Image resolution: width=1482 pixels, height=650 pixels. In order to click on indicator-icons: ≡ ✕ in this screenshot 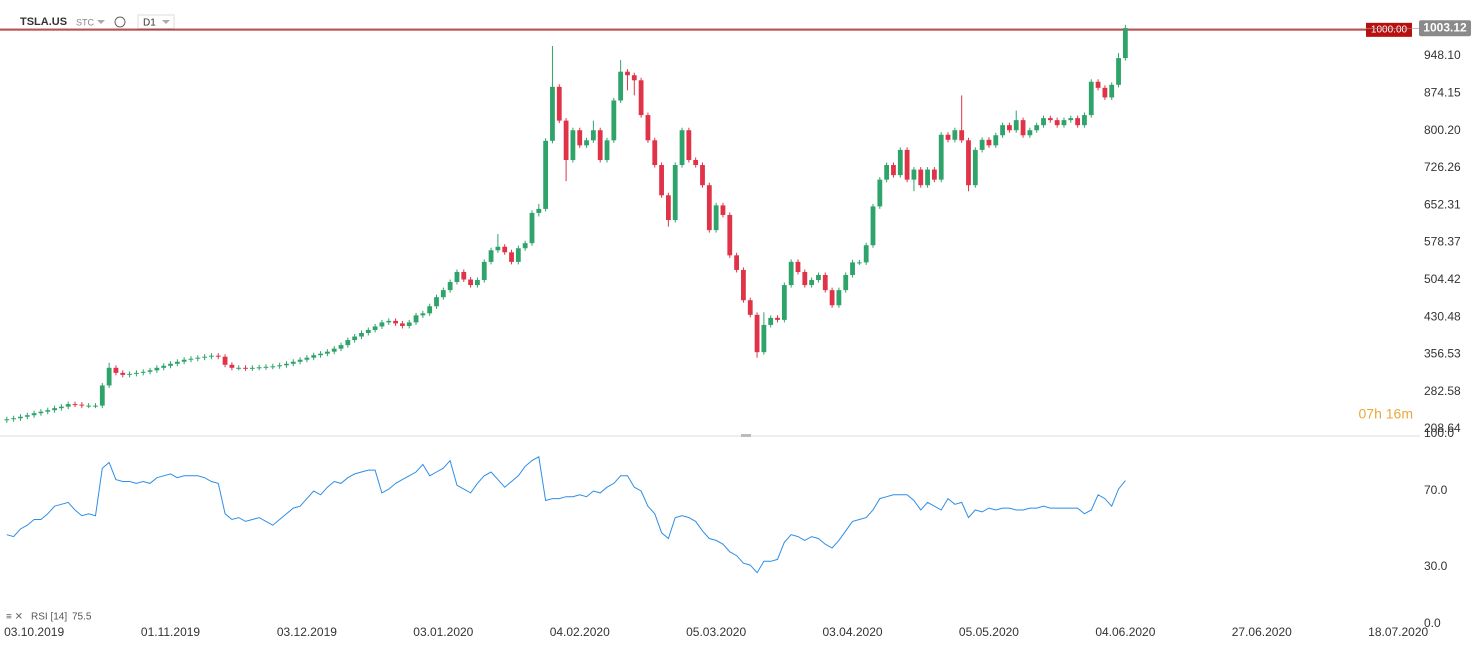, I will do `click(14, 617)`.